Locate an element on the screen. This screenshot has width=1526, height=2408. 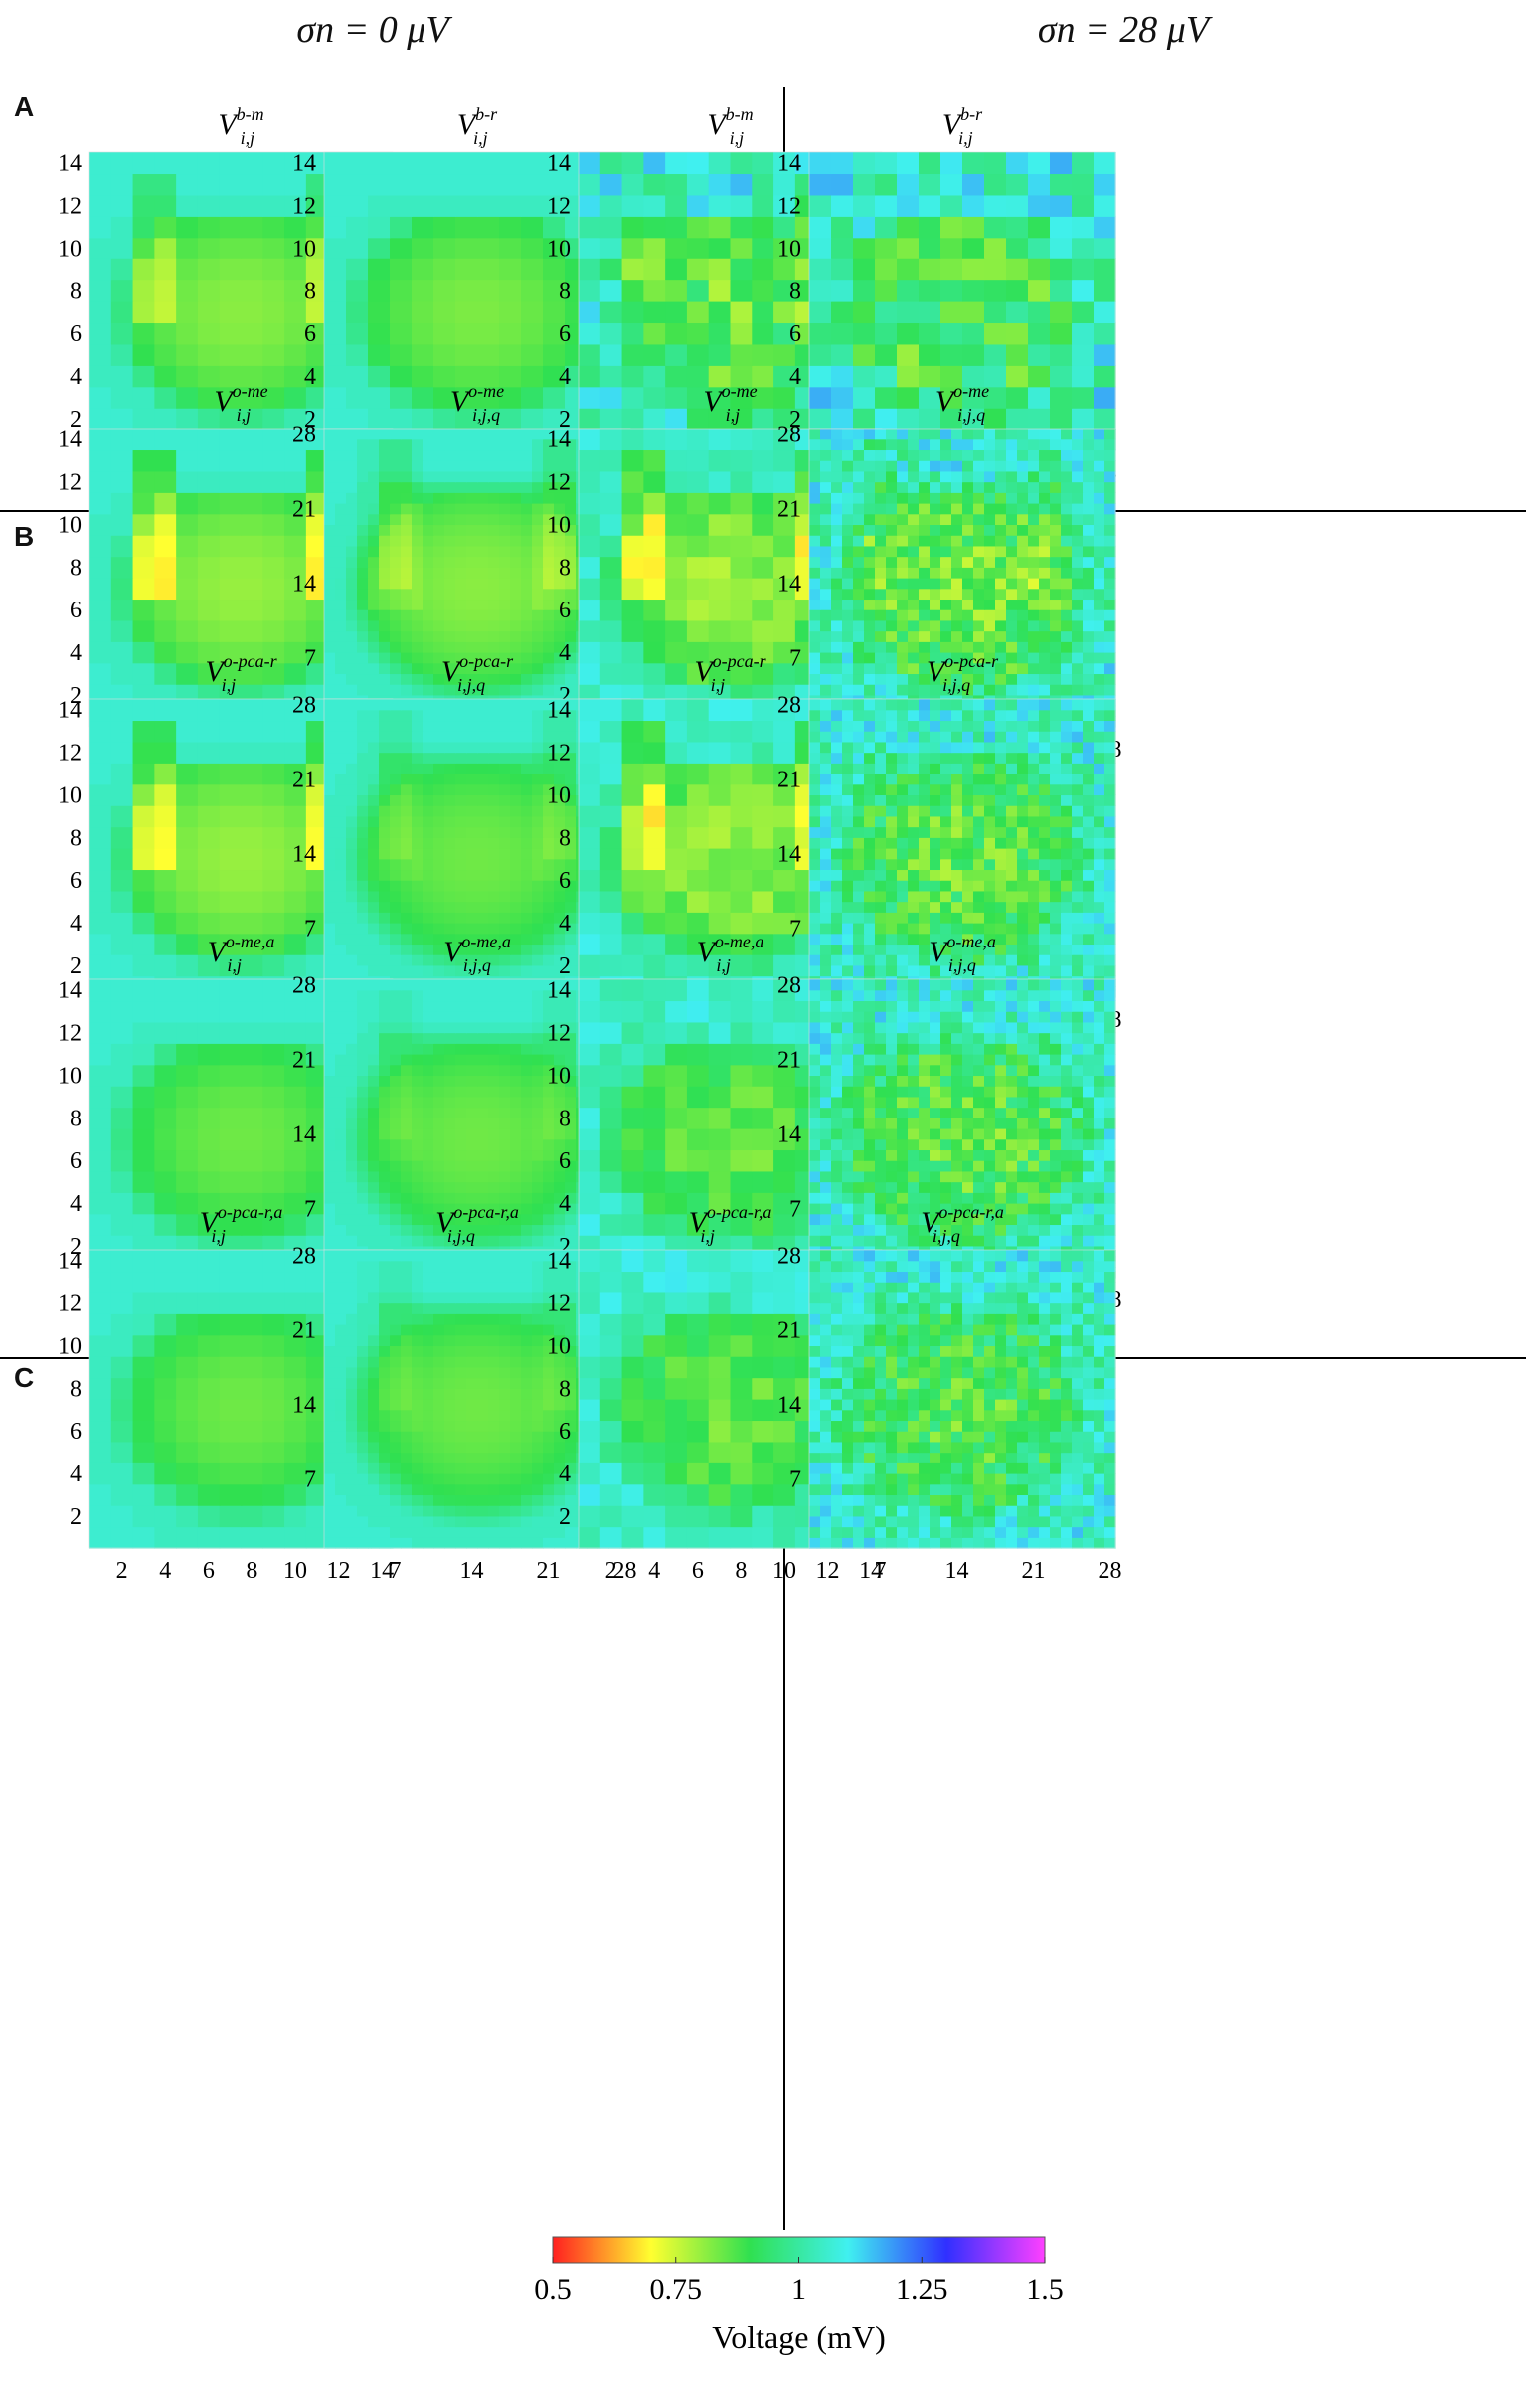
y-tick-label: 10 is located at coordinates (304, 248).